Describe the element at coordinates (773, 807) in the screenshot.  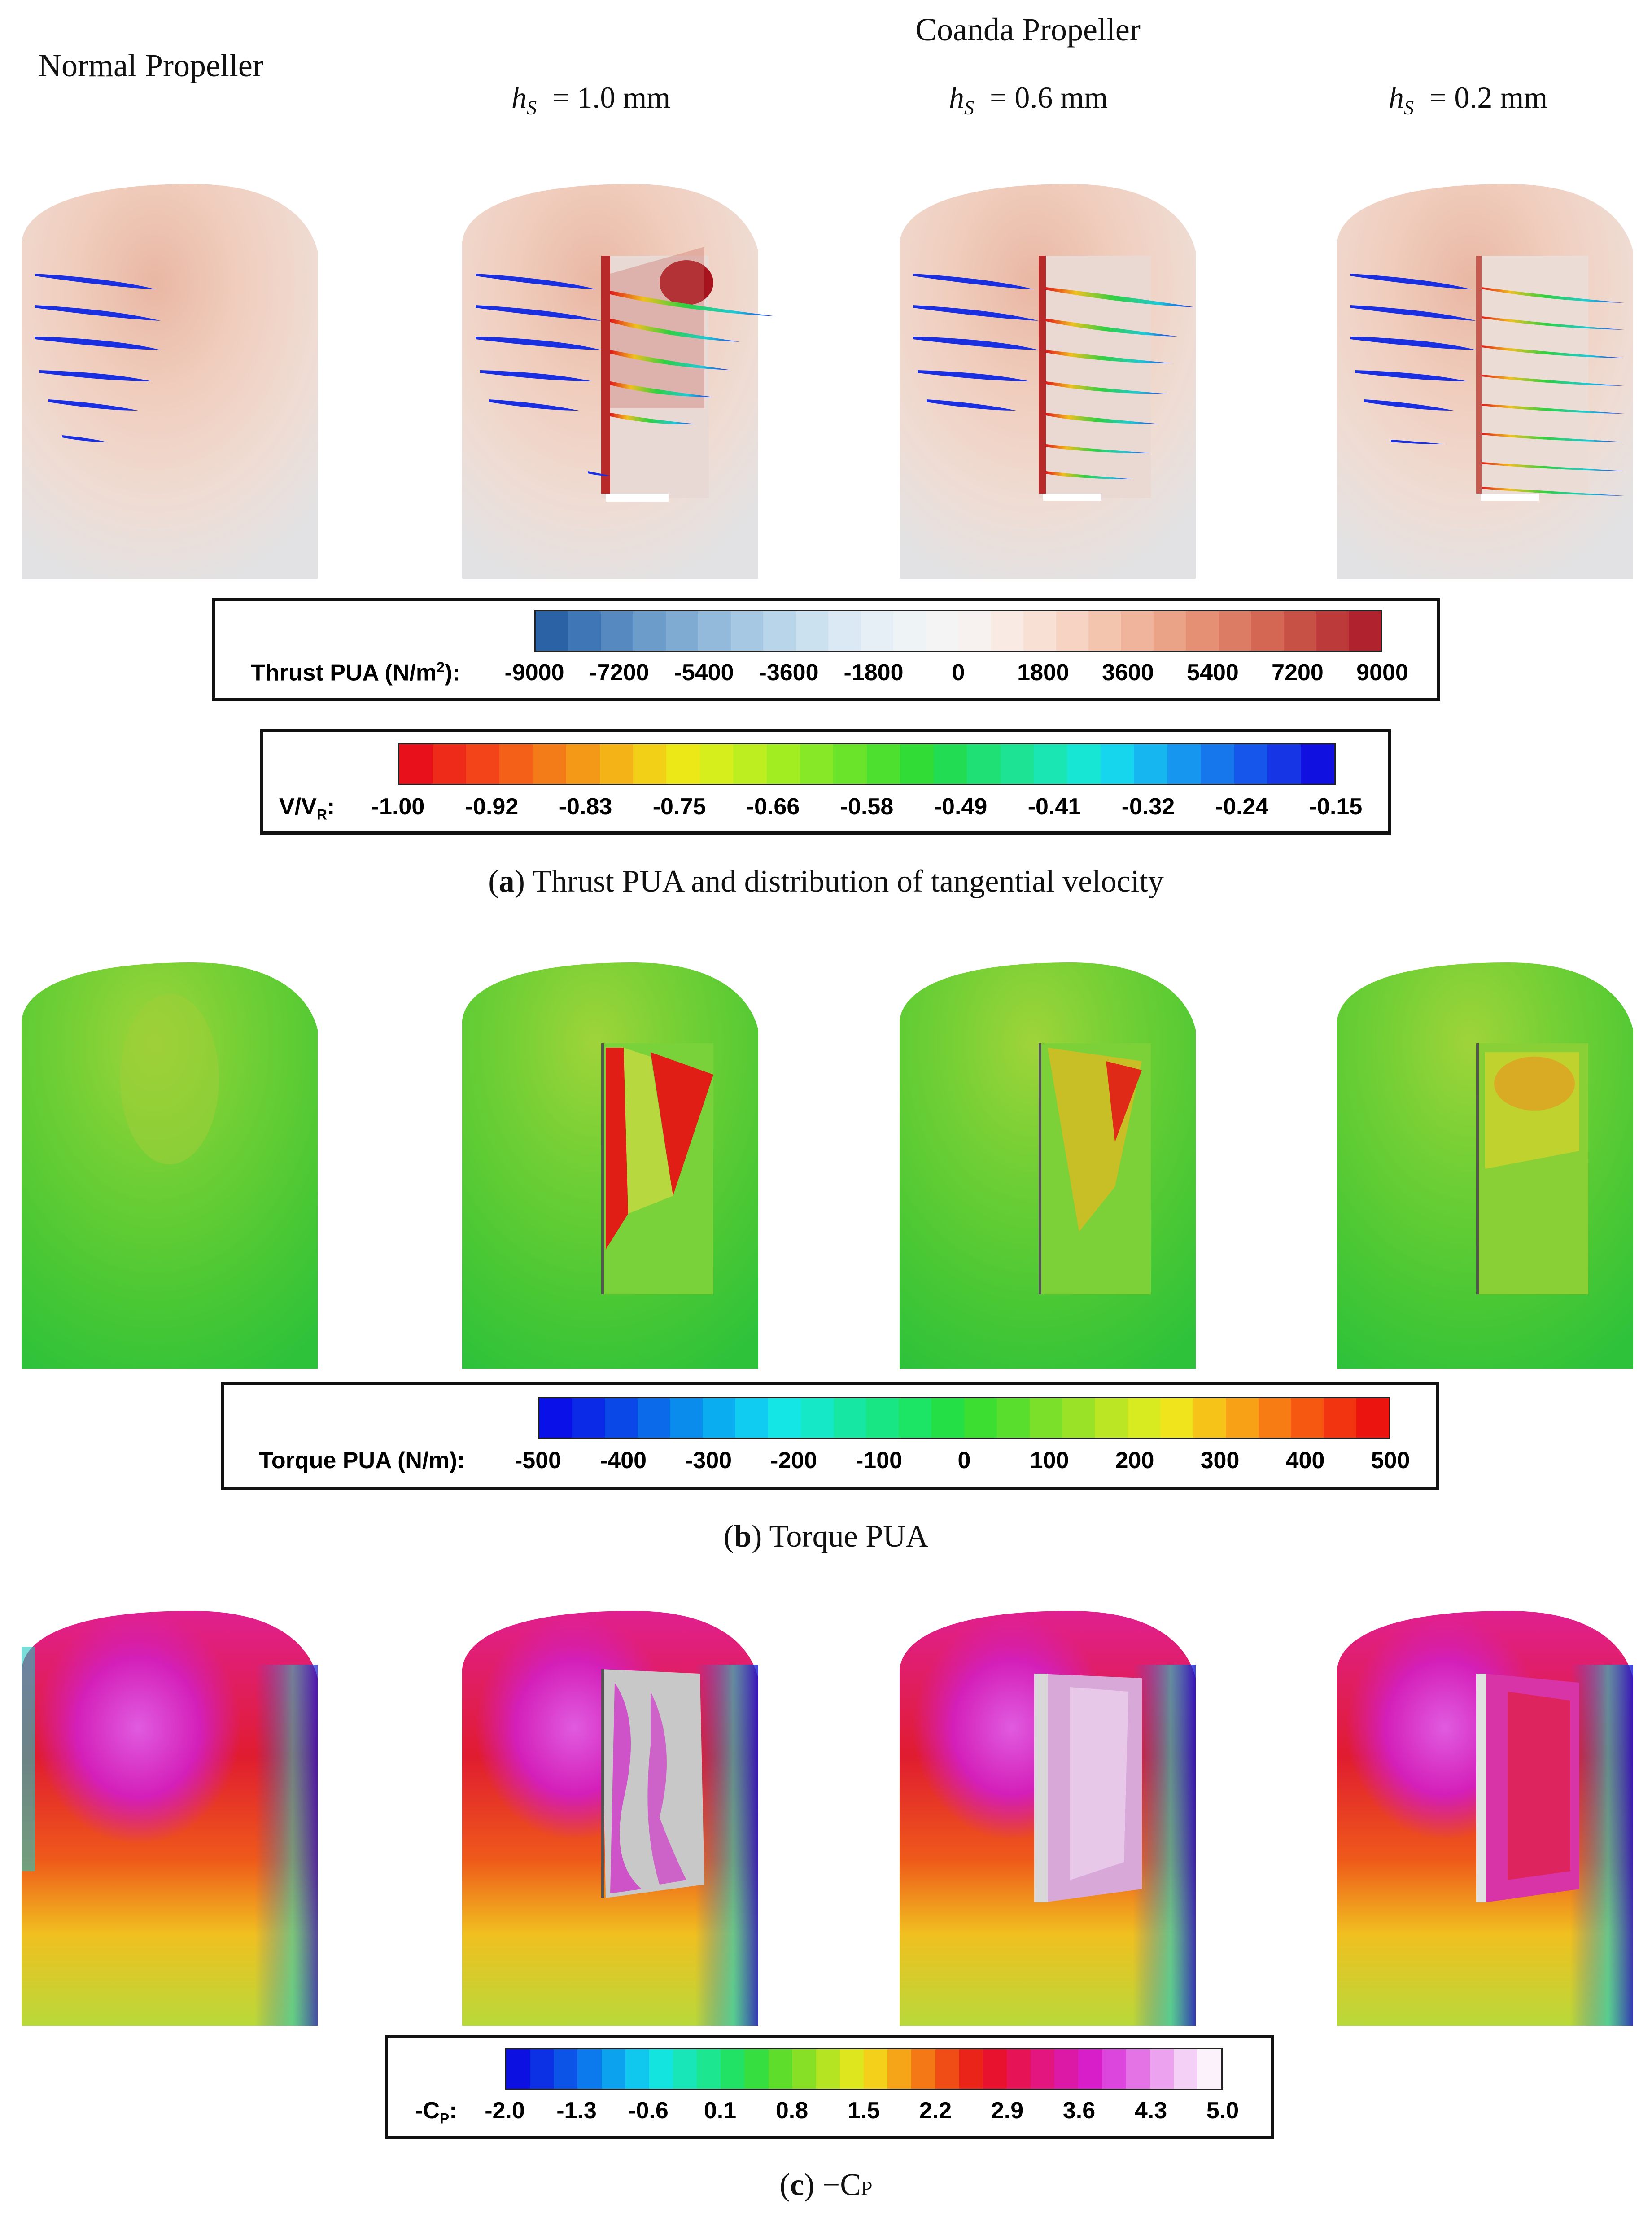
I see `tick-label: -0.66` at that location.